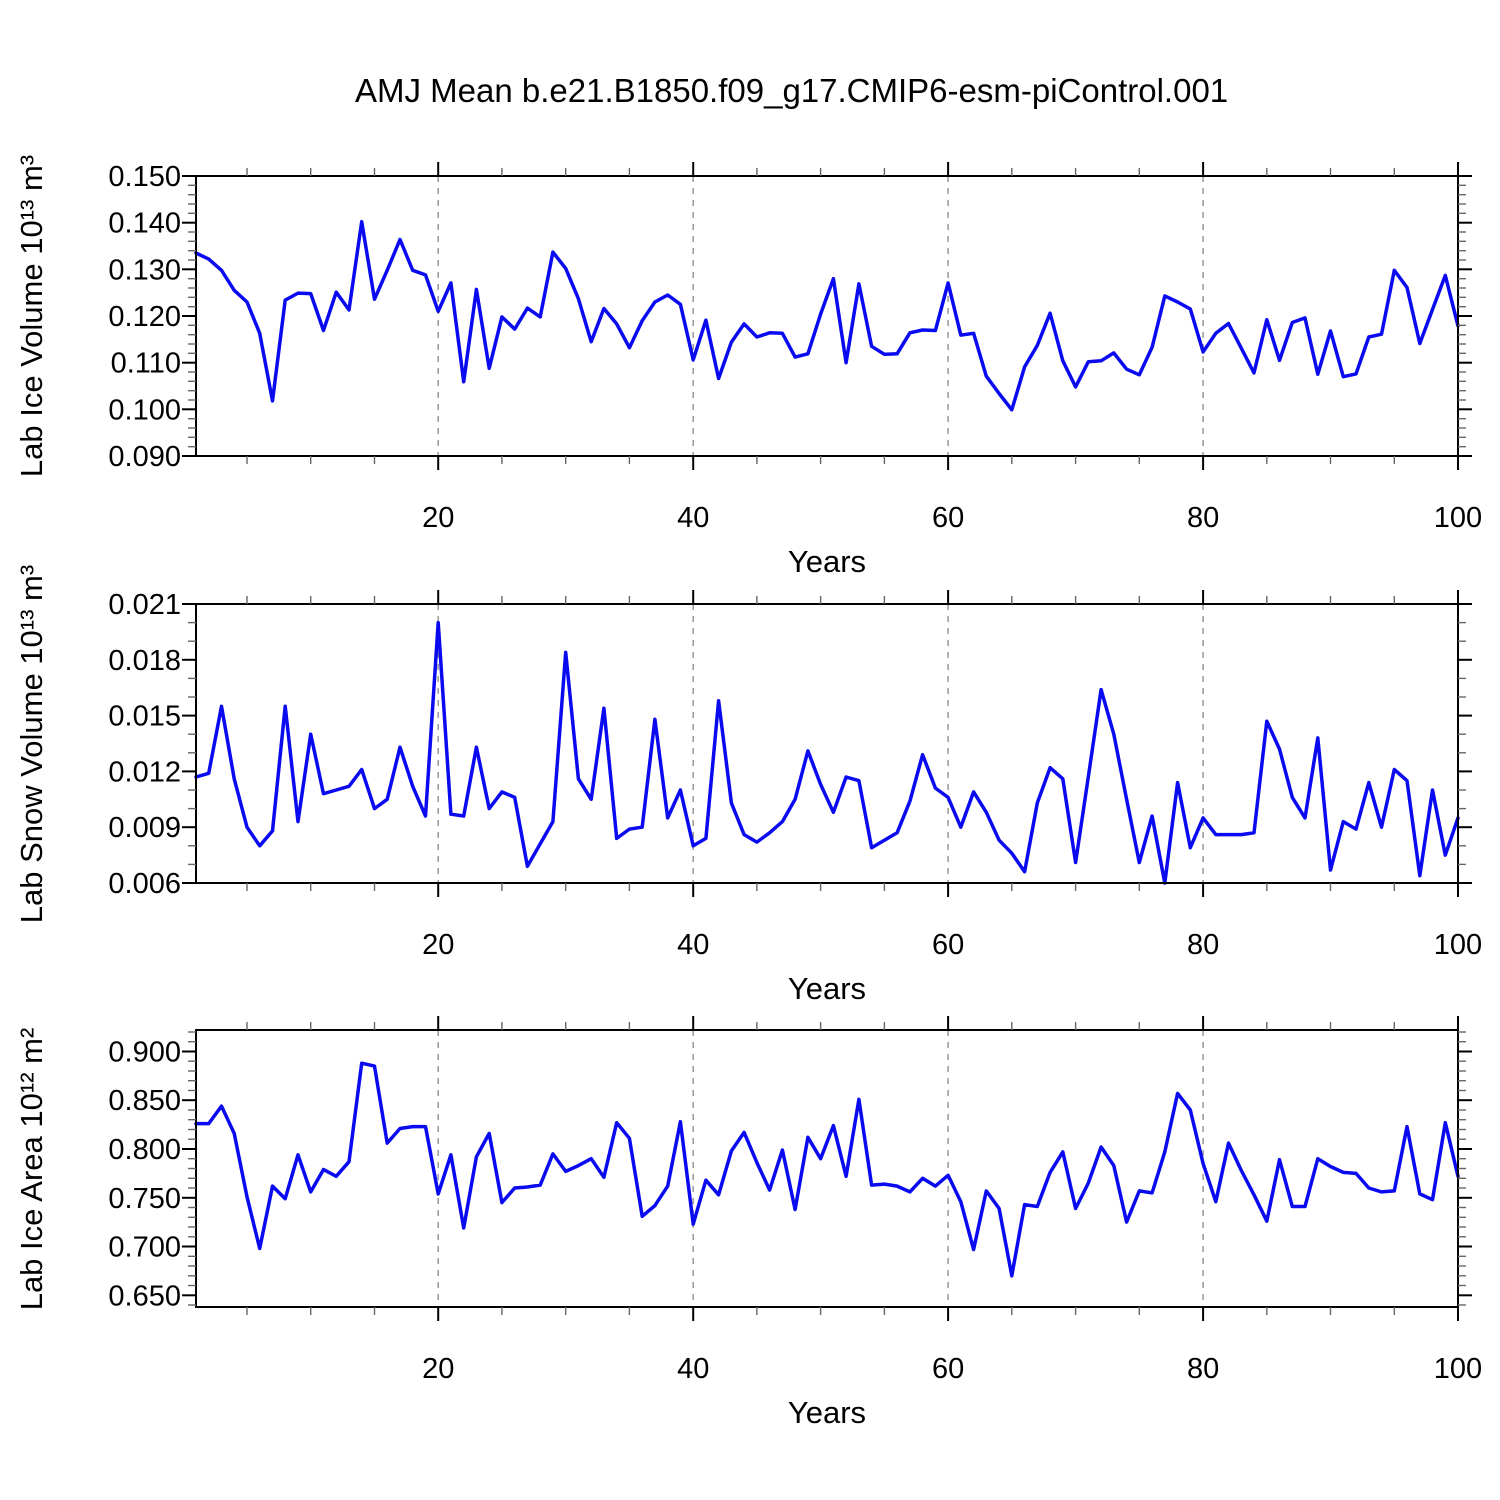 The width and height of the screenshot is (1500, 1500). Describe the element at coordinates (144, 1199) in the screenshot. I see `y-tick-label-0.750: 0.750` at that location.